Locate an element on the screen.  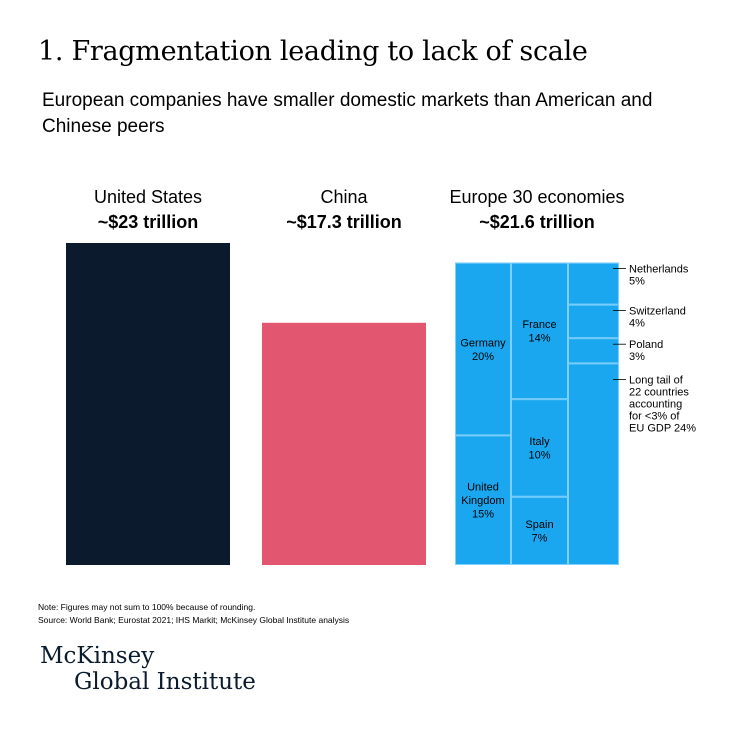
segment-label-united-0: United is located at coordinates (483, 488).